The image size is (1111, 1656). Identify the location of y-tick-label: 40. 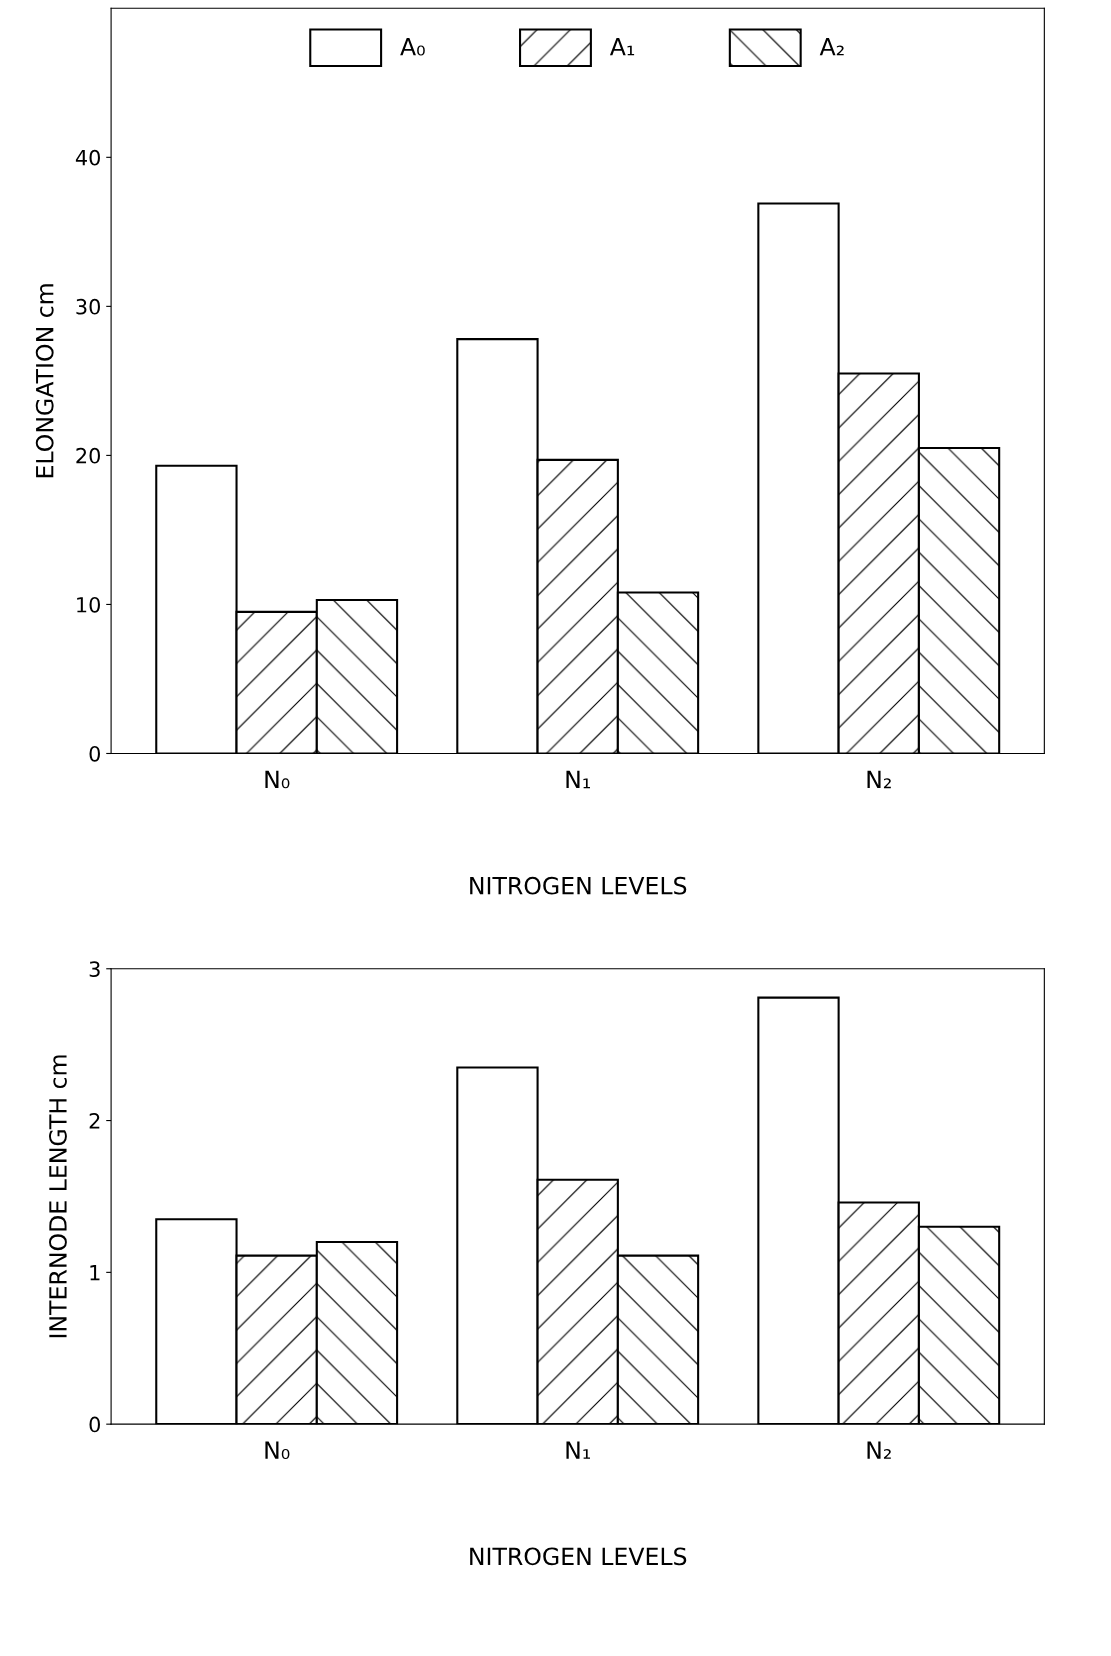
(87, 157).